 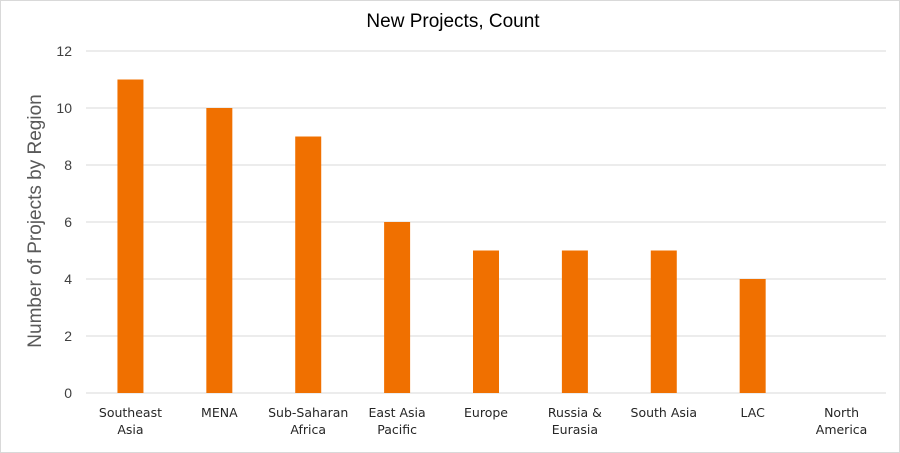 What do you see at coordinates (68, 222) in the screenshot?
I see `y-tick-label: 6` at bounding box center [68, 222].